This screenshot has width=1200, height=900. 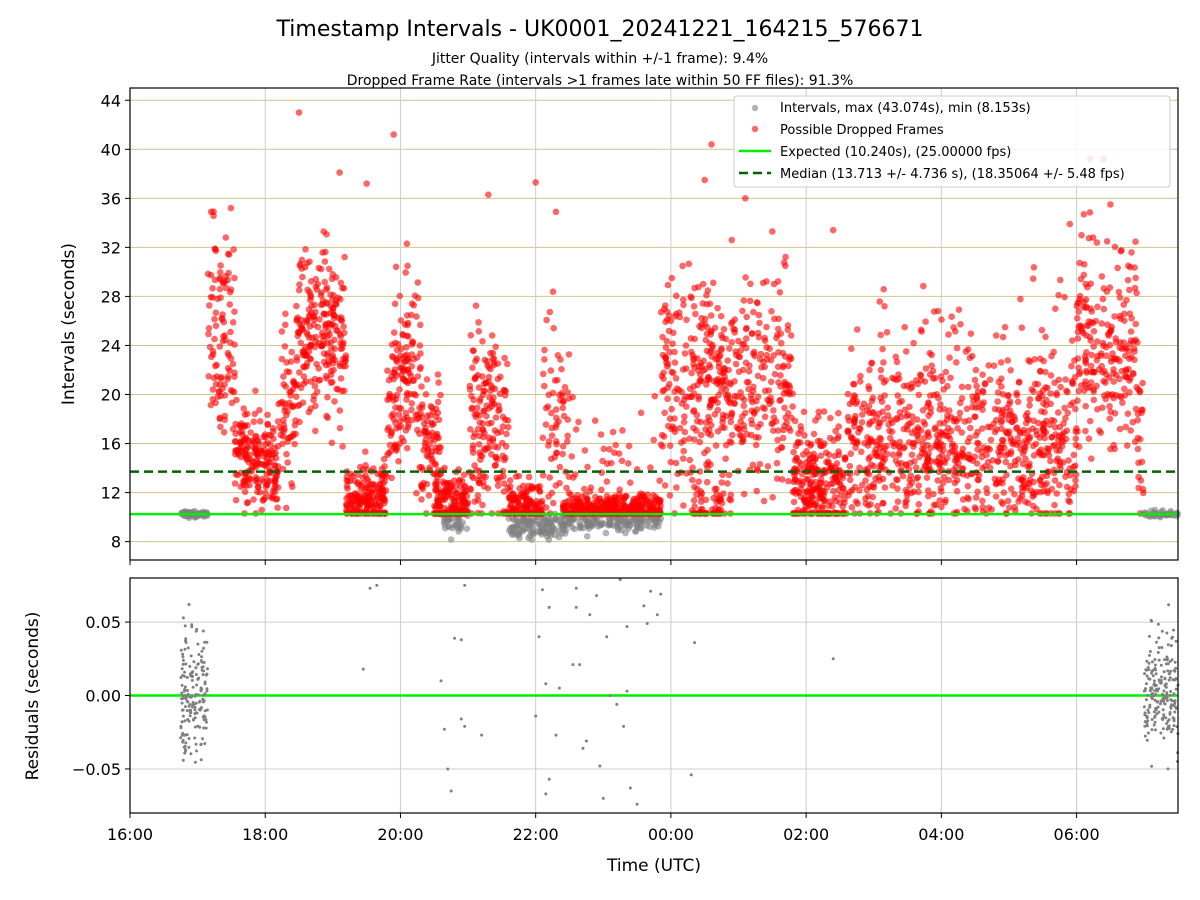 What do you see at coordinates (535, 182) in the screenshot?
I see `dropped-frame-outlier` at bounding box center [535, 182].